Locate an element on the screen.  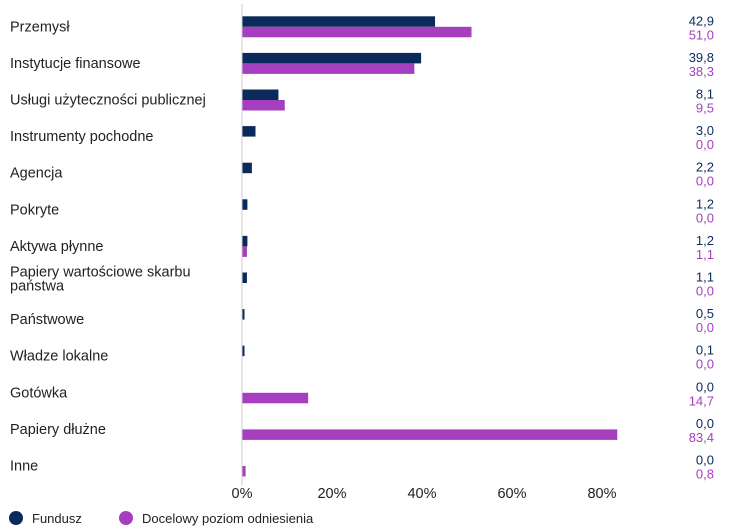
category-label-wladze-lokalne: Władze lokalne is located at coordinates (59, 357).